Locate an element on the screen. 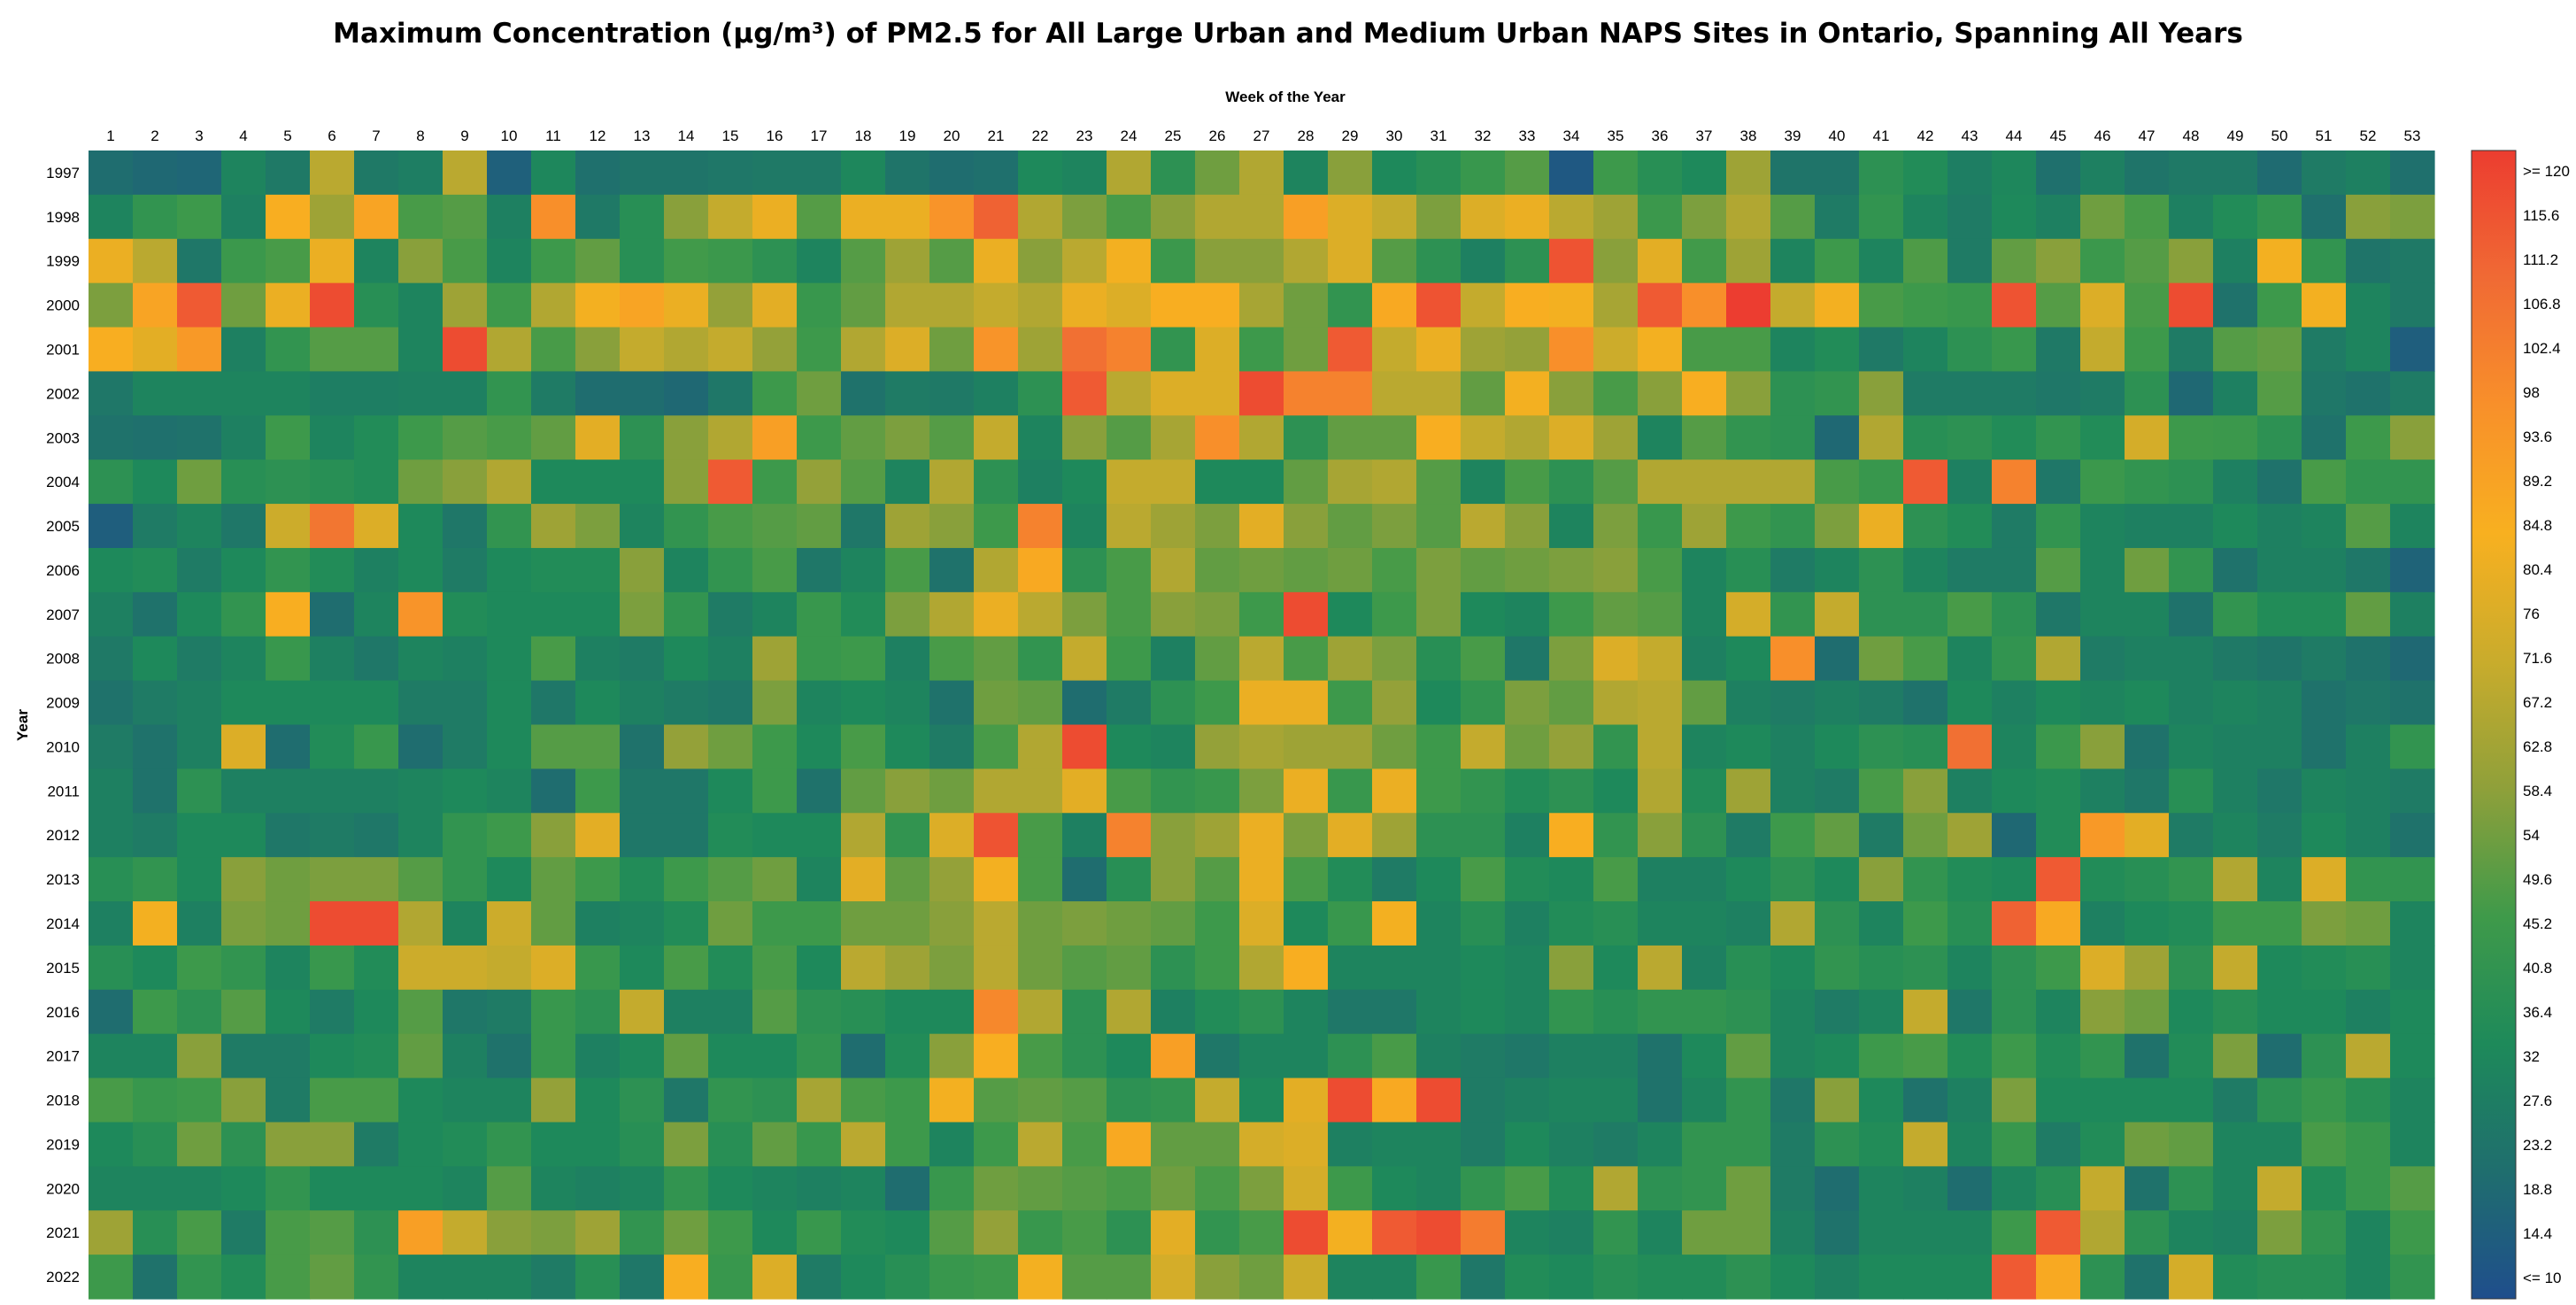  x-tick-label: 9 is located at coordinates (464, 135).